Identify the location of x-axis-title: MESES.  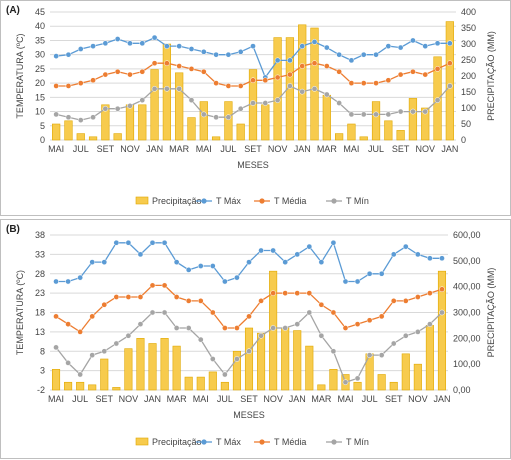
(253, 165).